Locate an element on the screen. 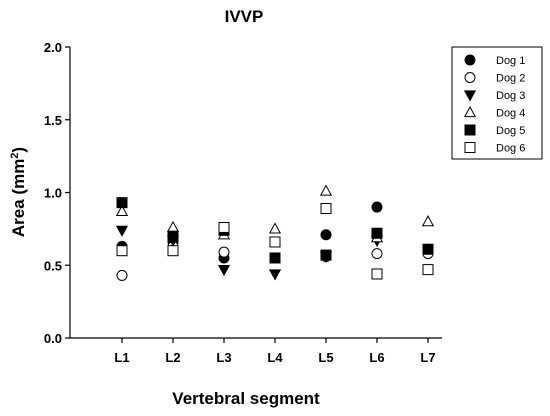  legend-label: Dog 3 is located at coordinates (510, 96).